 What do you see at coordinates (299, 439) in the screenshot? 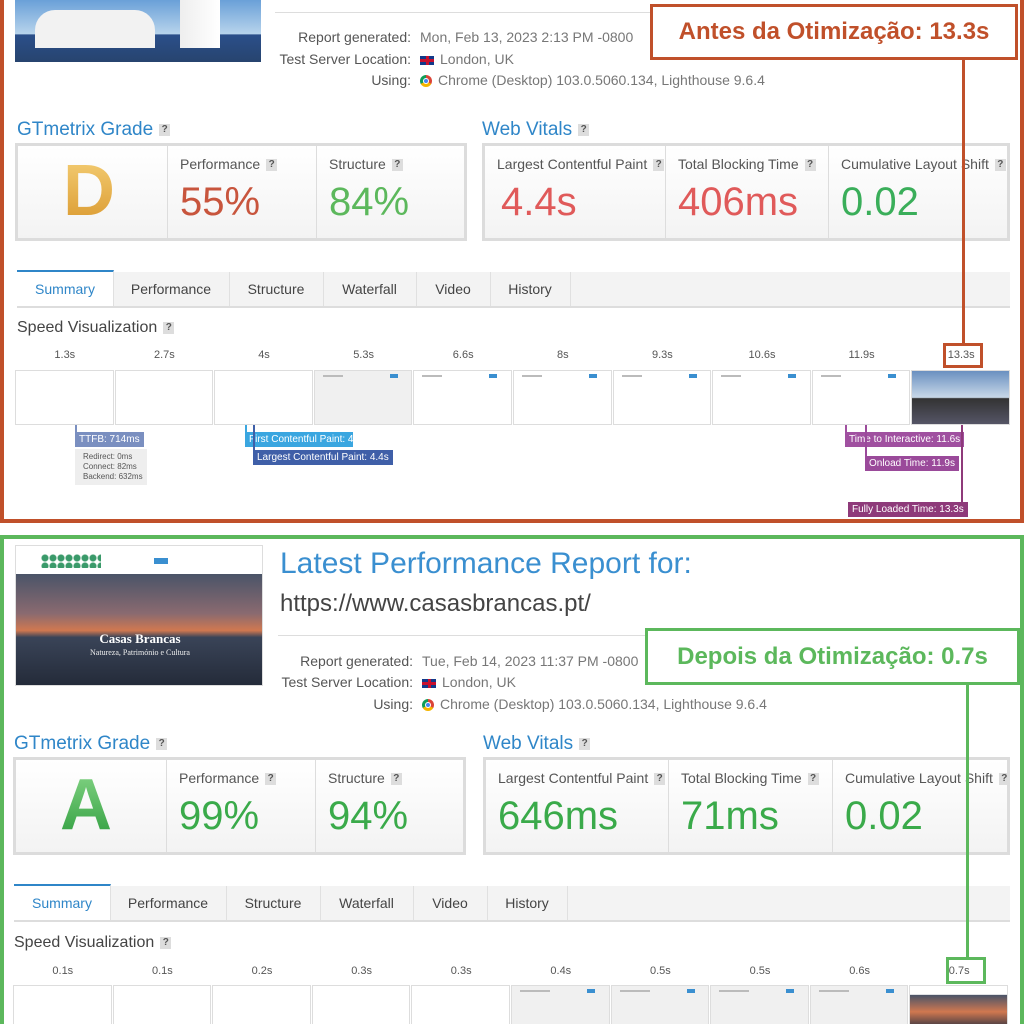
I see `marker-label: First Contentful Paint: 4s` at bounding box center [299, 439].